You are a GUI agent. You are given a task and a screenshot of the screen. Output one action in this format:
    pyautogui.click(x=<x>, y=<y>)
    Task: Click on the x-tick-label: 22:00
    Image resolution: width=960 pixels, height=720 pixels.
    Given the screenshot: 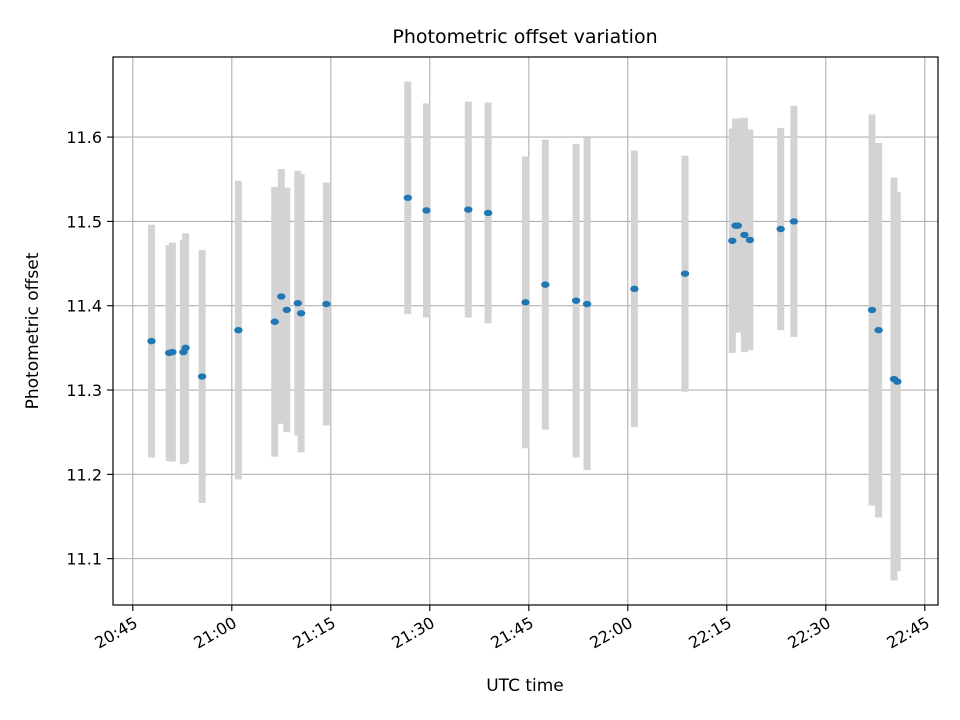 What is the action you would take?
    pyautogui.click(x=610, y=633)
    